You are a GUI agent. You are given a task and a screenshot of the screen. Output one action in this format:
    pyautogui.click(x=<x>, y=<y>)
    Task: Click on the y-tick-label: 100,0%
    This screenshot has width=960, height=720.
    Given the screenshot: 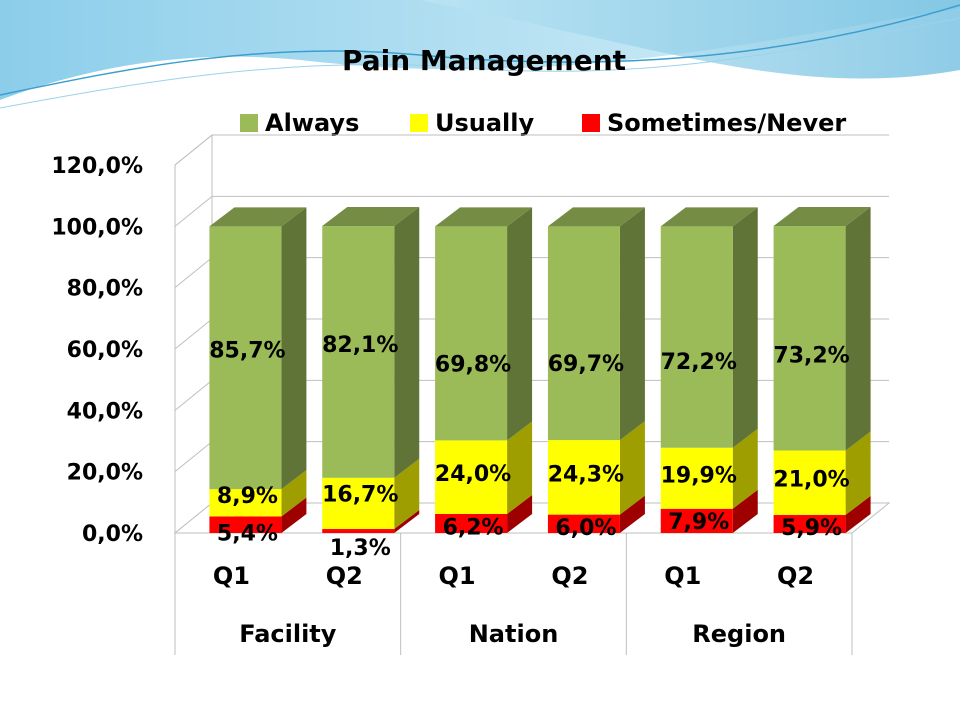 What is the action you would take?
    pyautogui.click(x=97, y=227)
    